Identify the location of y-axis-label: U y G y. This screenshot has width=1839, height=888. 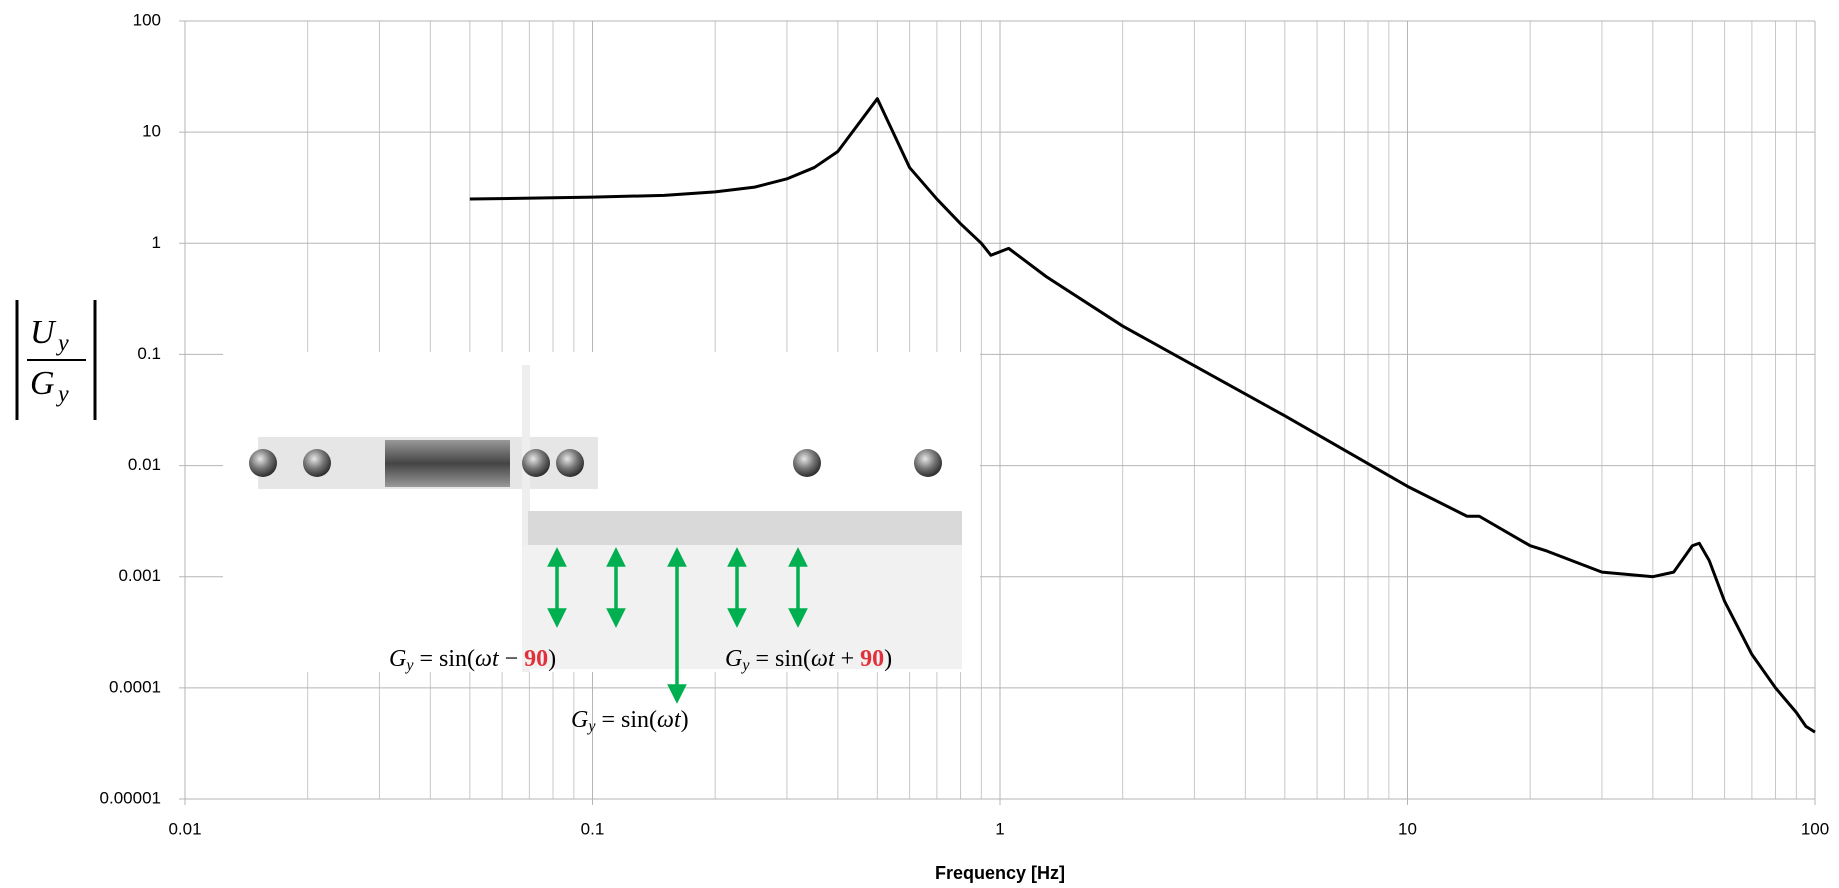
(56, 360).